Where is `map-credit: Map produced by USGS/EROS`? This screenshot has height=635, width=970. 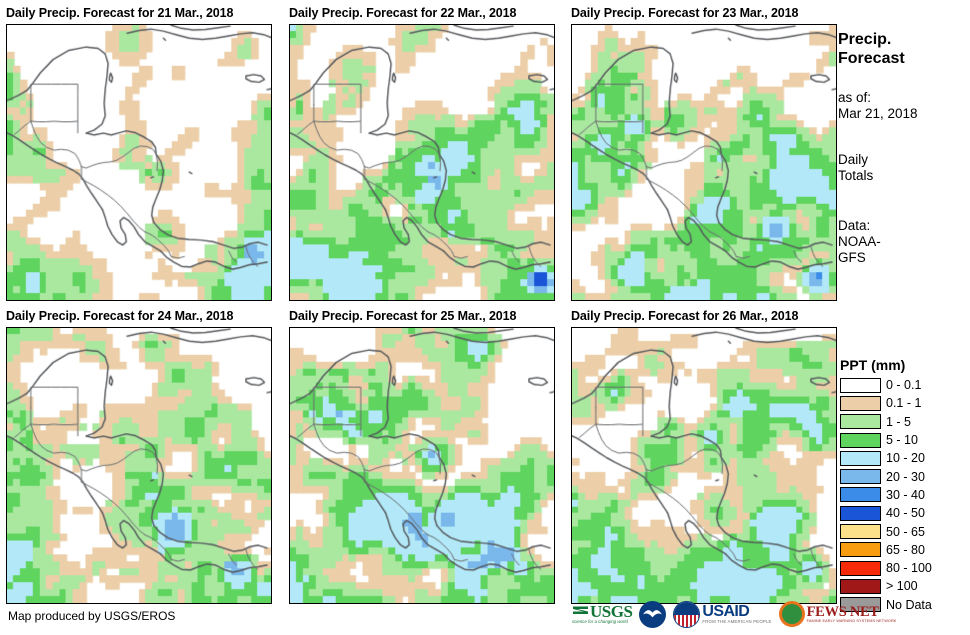
map-credit: Map produced by USGS/EROS is located at coordinates (92, 616).